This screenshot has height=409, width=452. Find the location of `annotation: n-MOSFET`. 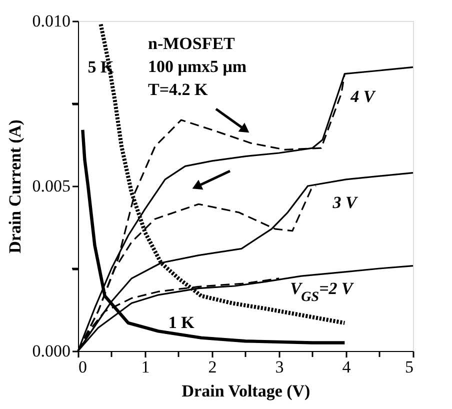

annotation: n-MOSFET is located at coordinates (192, 43).